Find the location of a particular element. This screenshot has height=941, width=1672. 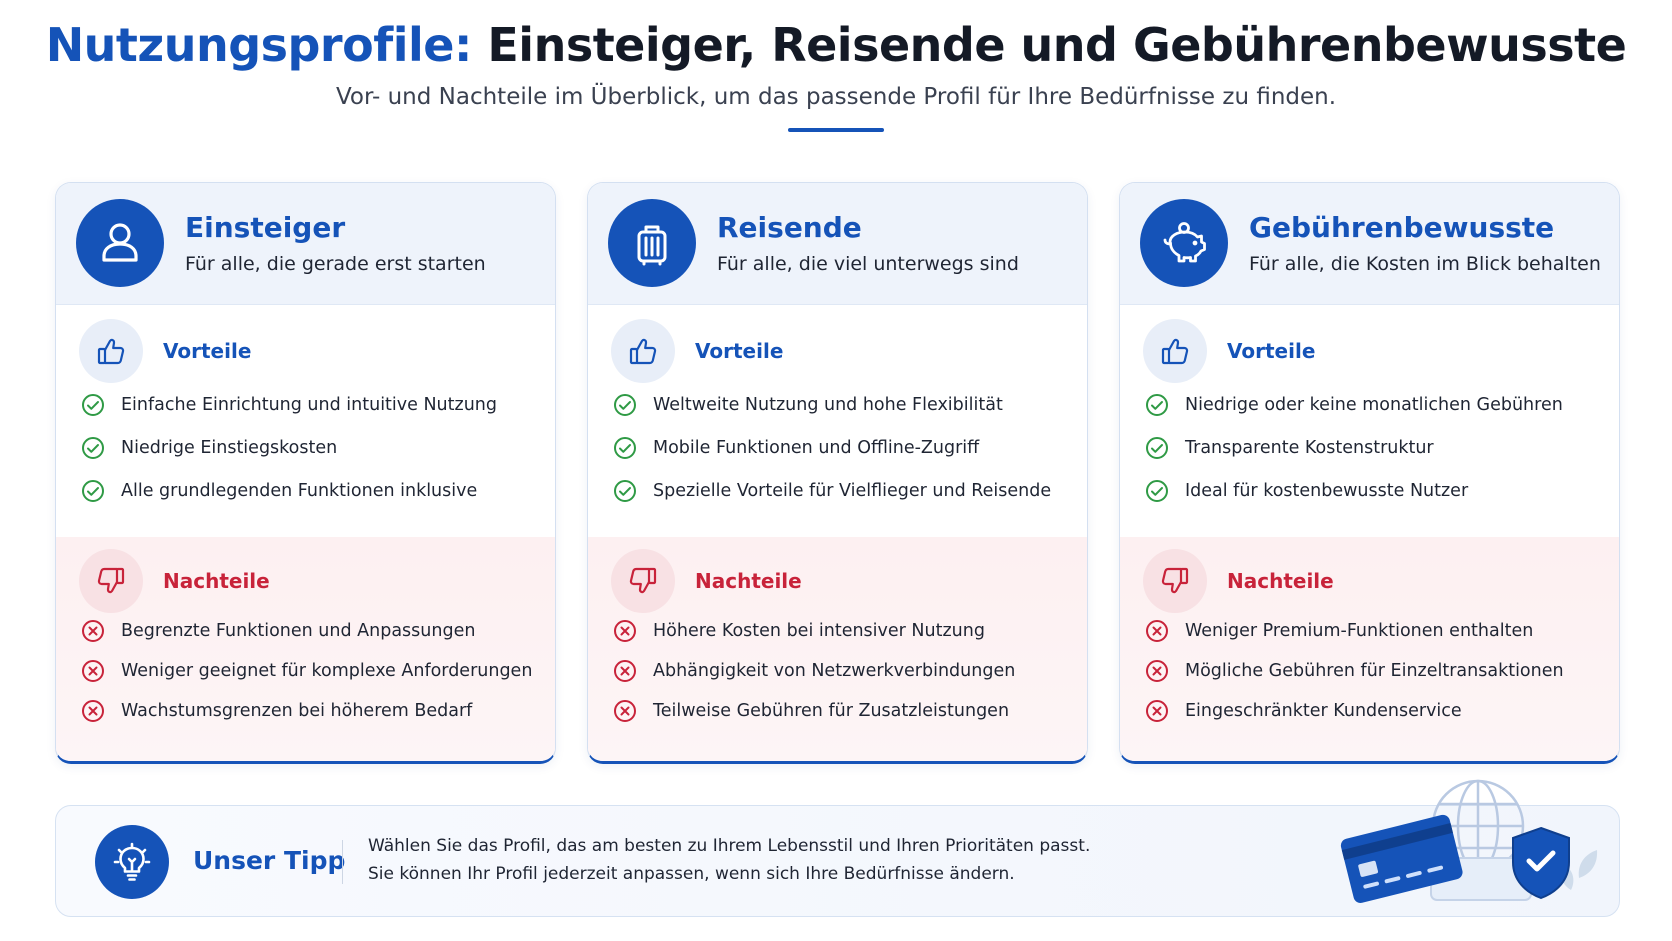

title-divider is located at coordinates (836, 130).